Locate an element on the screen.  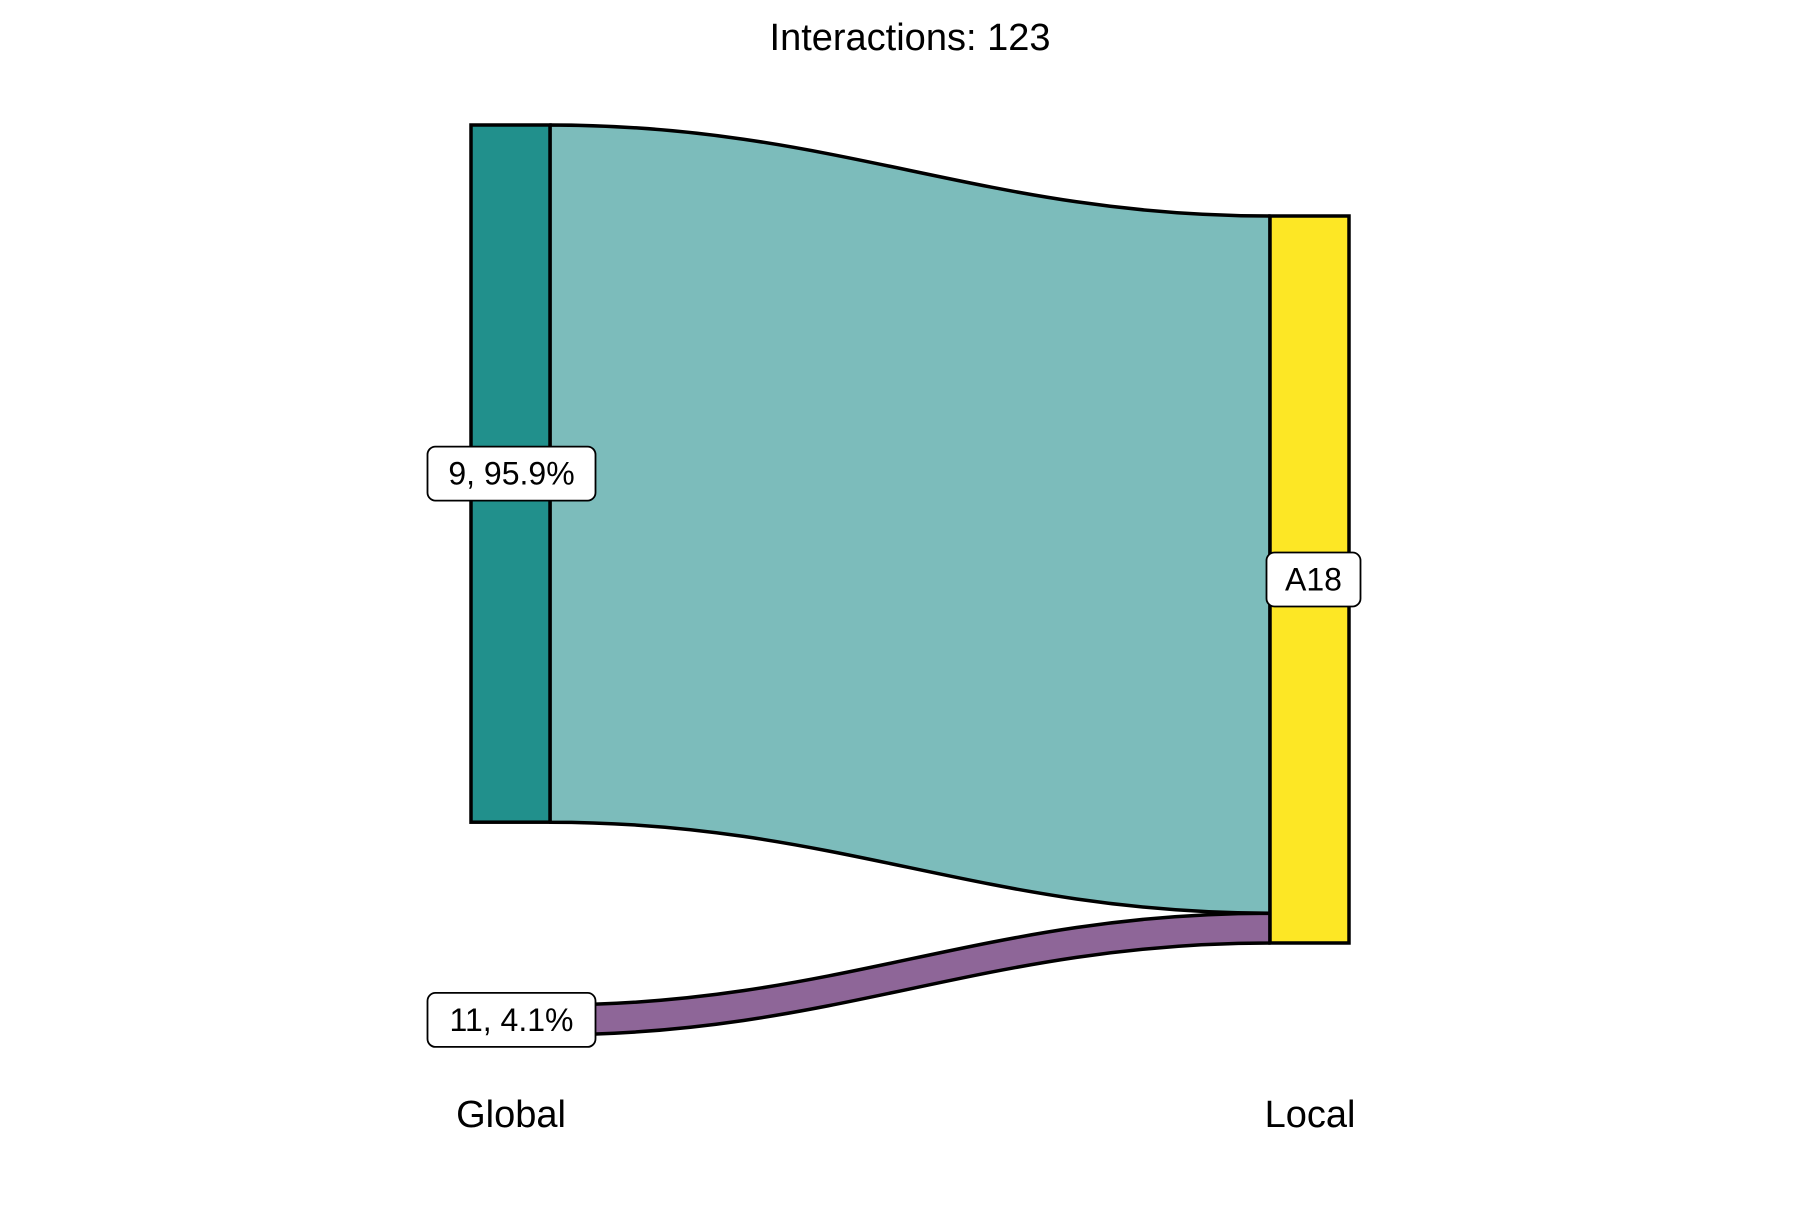
source-label-1: 9, 95.9% is located at coordinates (511, 473).